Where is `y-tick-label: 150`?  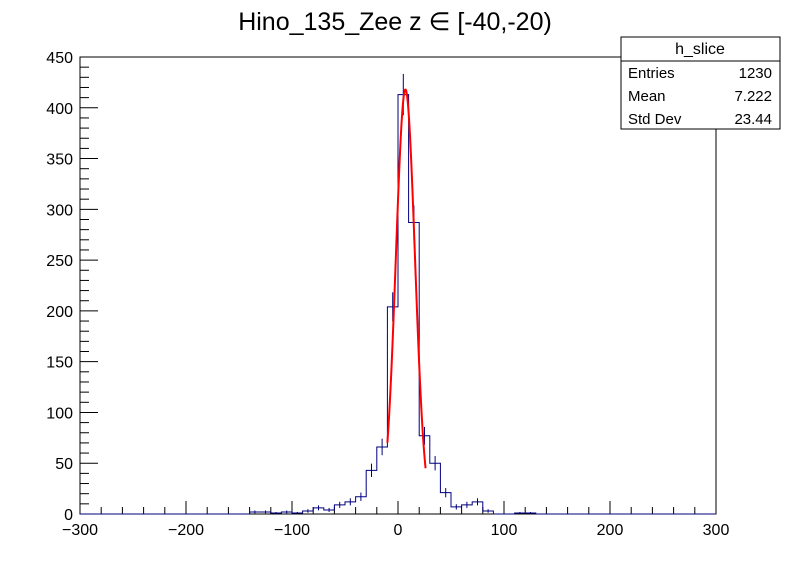 y-tick-label: 150 is located at coordinates (59, 363).